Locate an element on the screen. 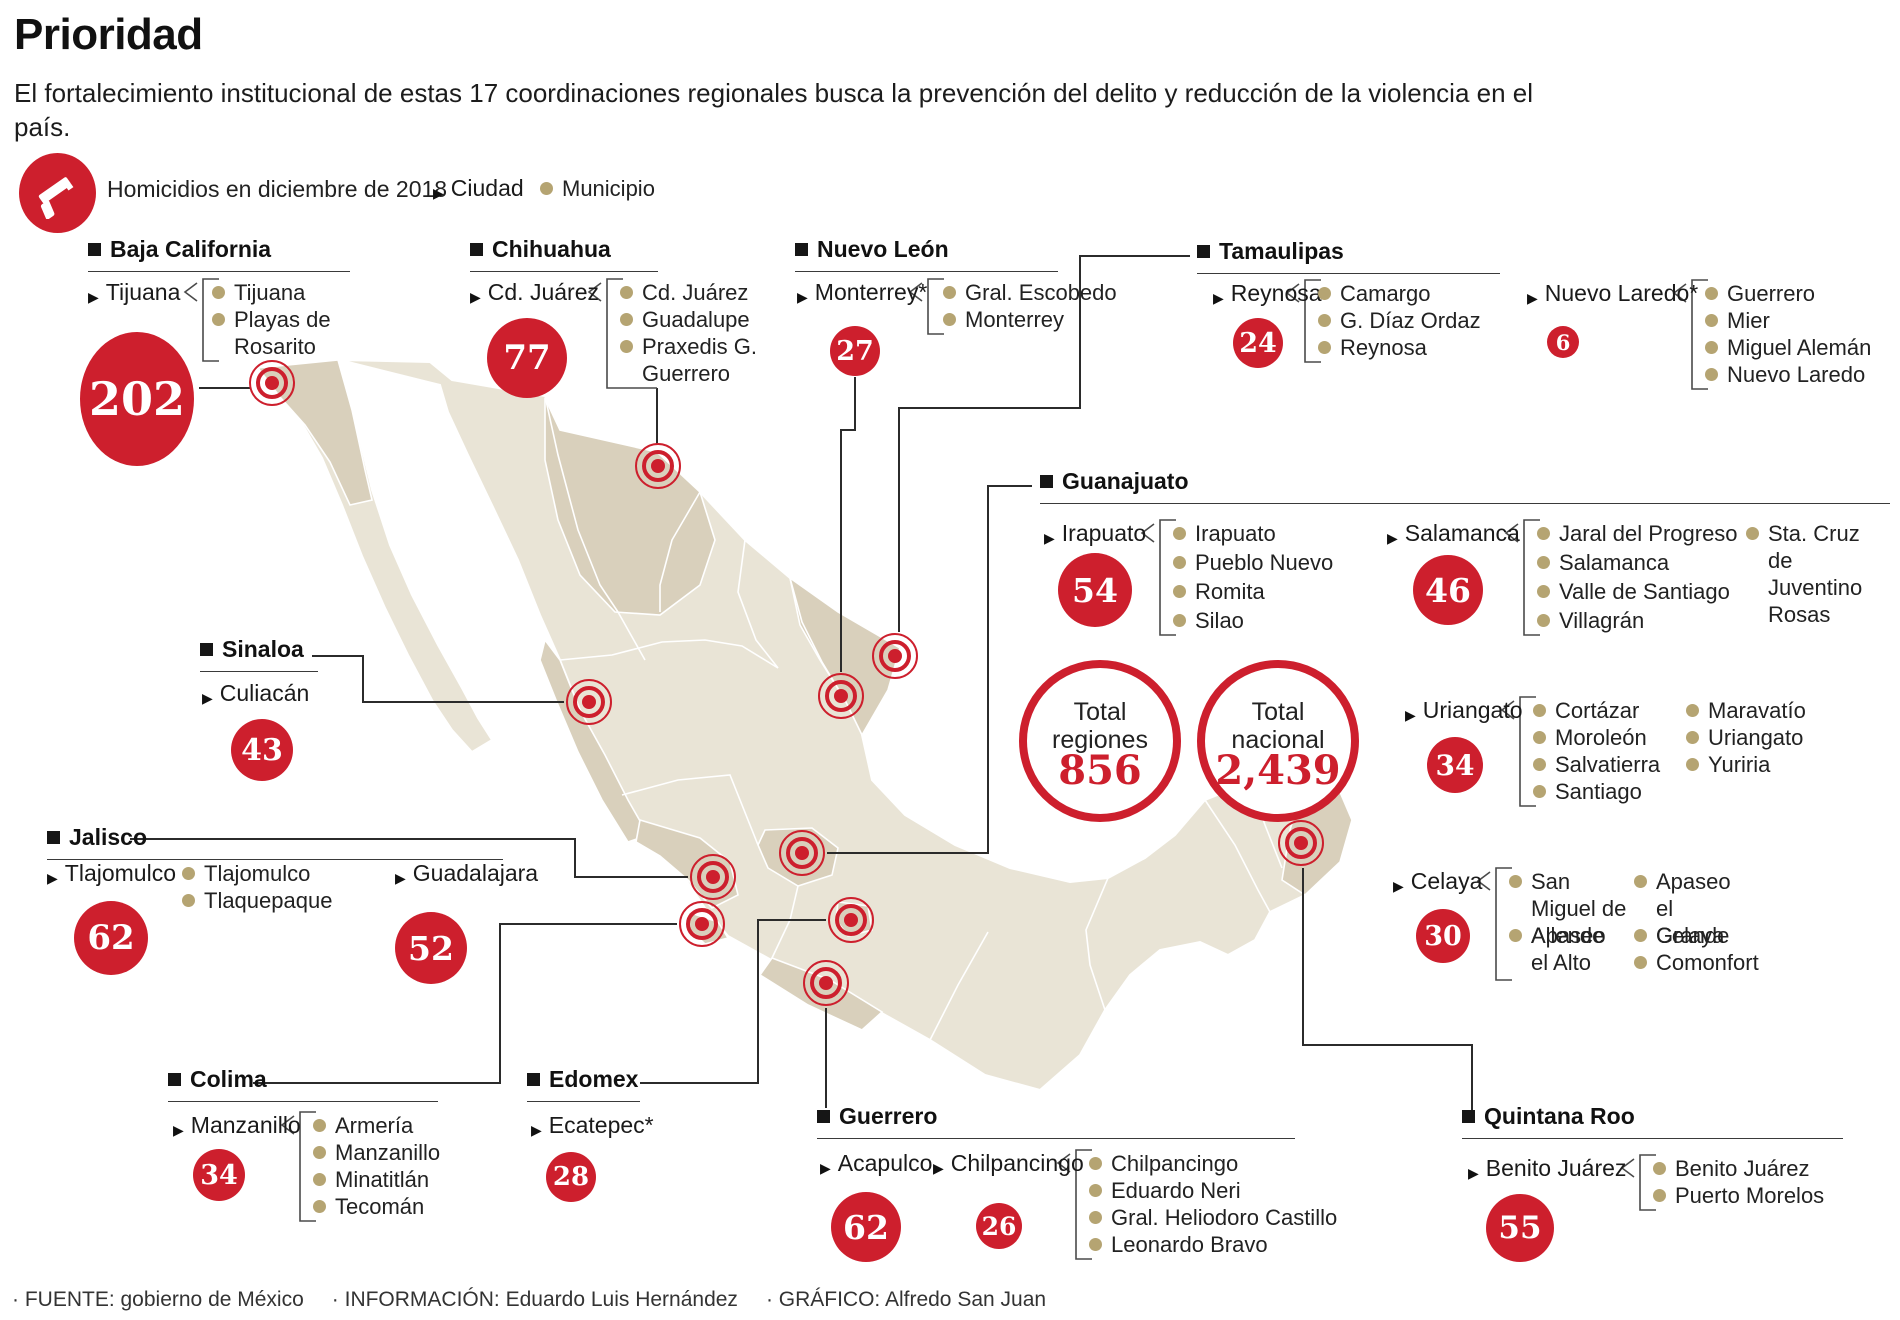 This screenshot has width=1900, height=1320. city-label-guadalajara: ▶ Guadalajara is located at coordinates (466, 876).